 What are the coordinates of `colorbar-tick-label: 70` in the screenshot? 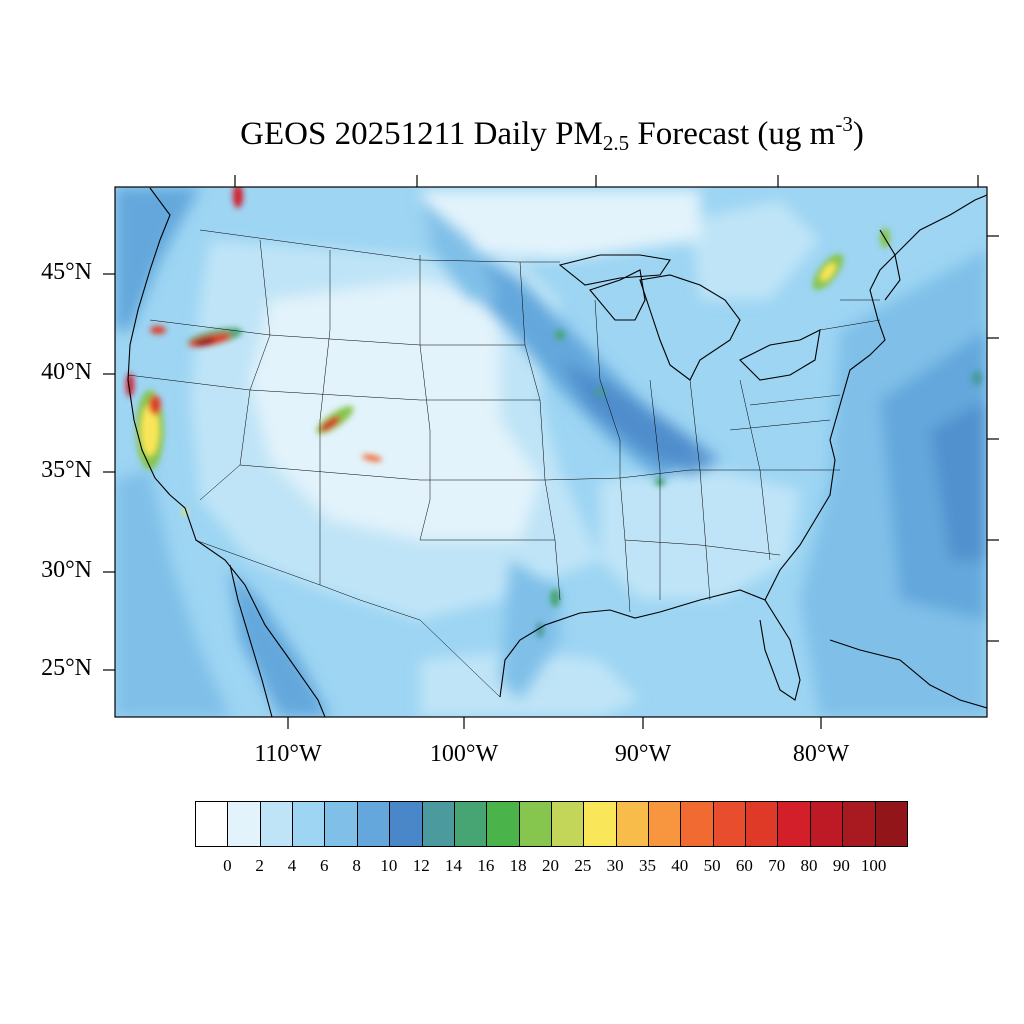 It's located at (777, 865).